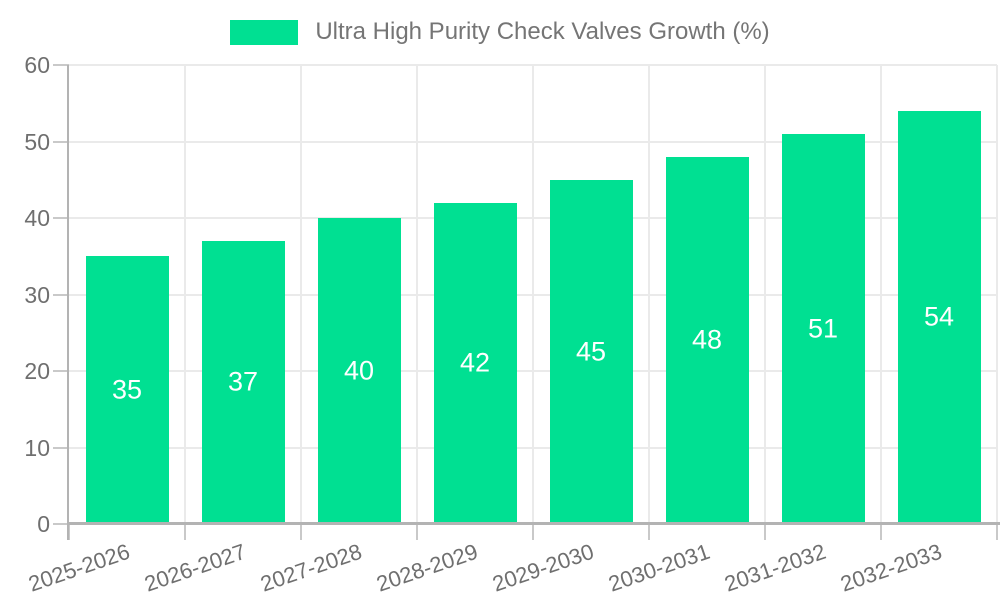 The height and width of the screenshot is (600, 1000). I want to click on y-axis-label: 50, so click(37, 141).